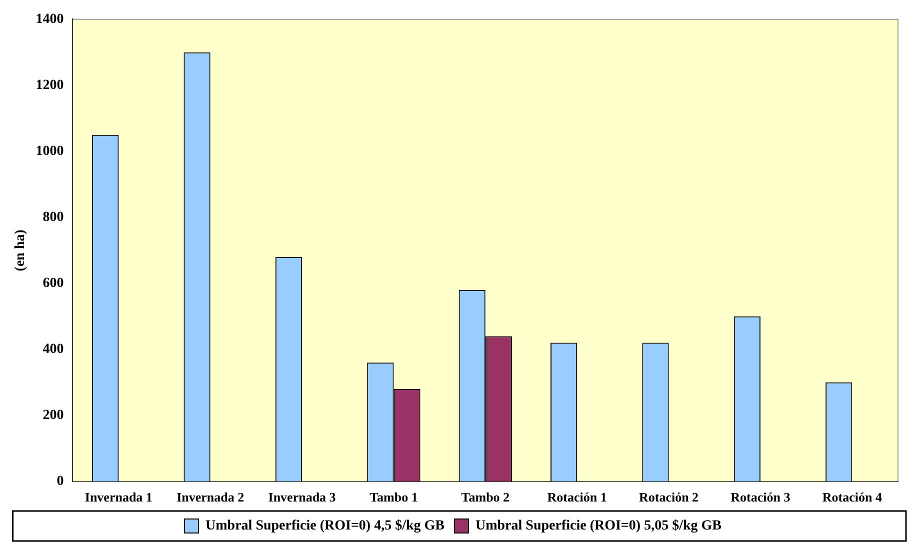  What do you see at coordinates (53, 284) in the screenshot?
I see `y-tick-label: 600` at bounding box center [53, 284].